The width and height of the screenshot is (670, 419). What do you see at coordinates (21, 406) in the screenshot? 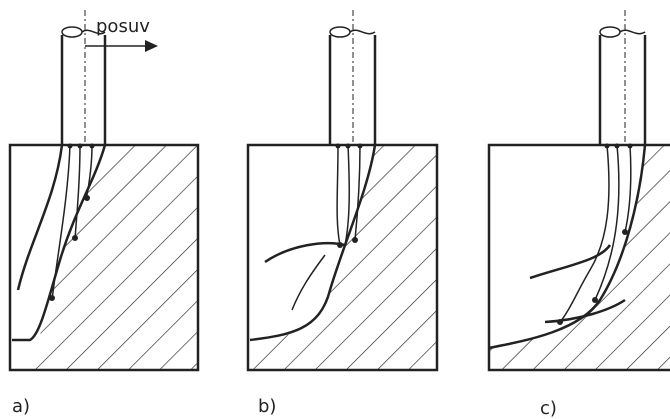
I see `label-a: a)` at bounding box center [21, 406].